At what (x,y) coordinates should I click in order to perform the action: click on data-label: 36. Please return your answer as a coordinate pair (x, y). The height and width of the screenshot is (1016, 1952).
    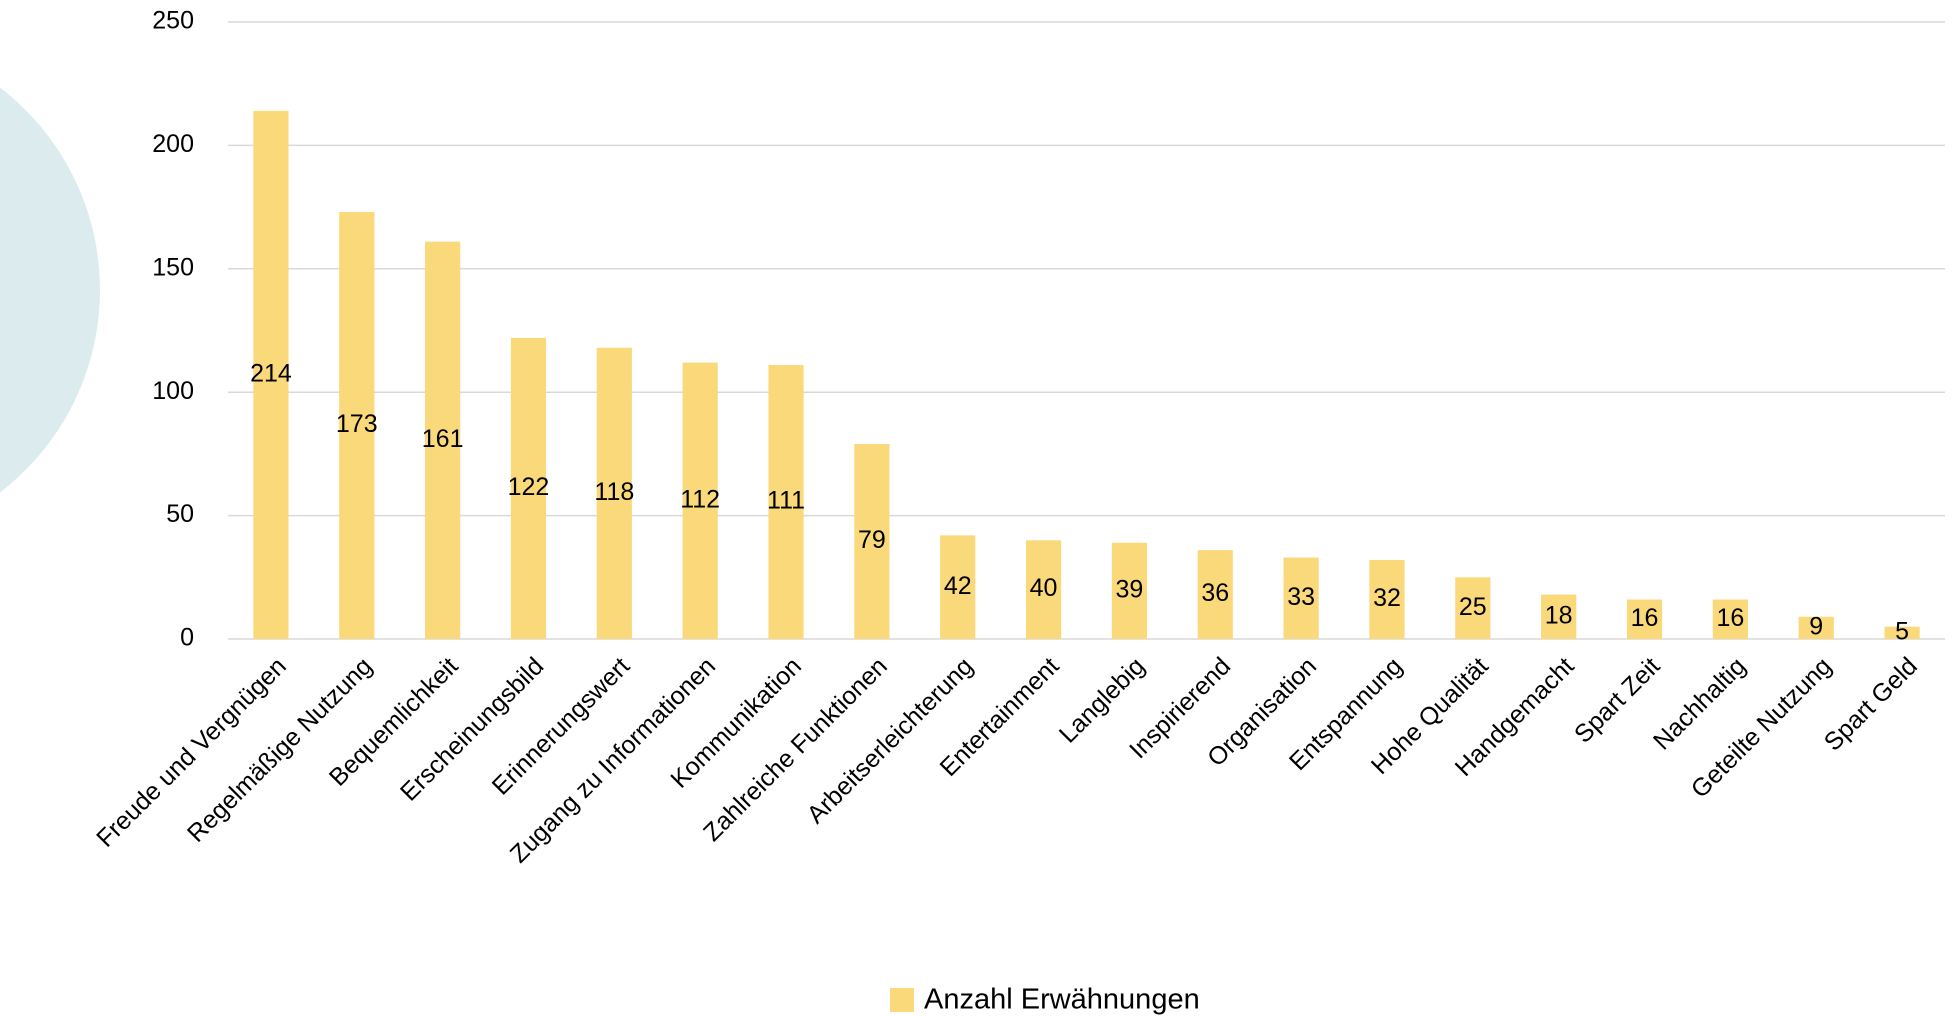
    Looking at the image, I should click on (1215, 593).